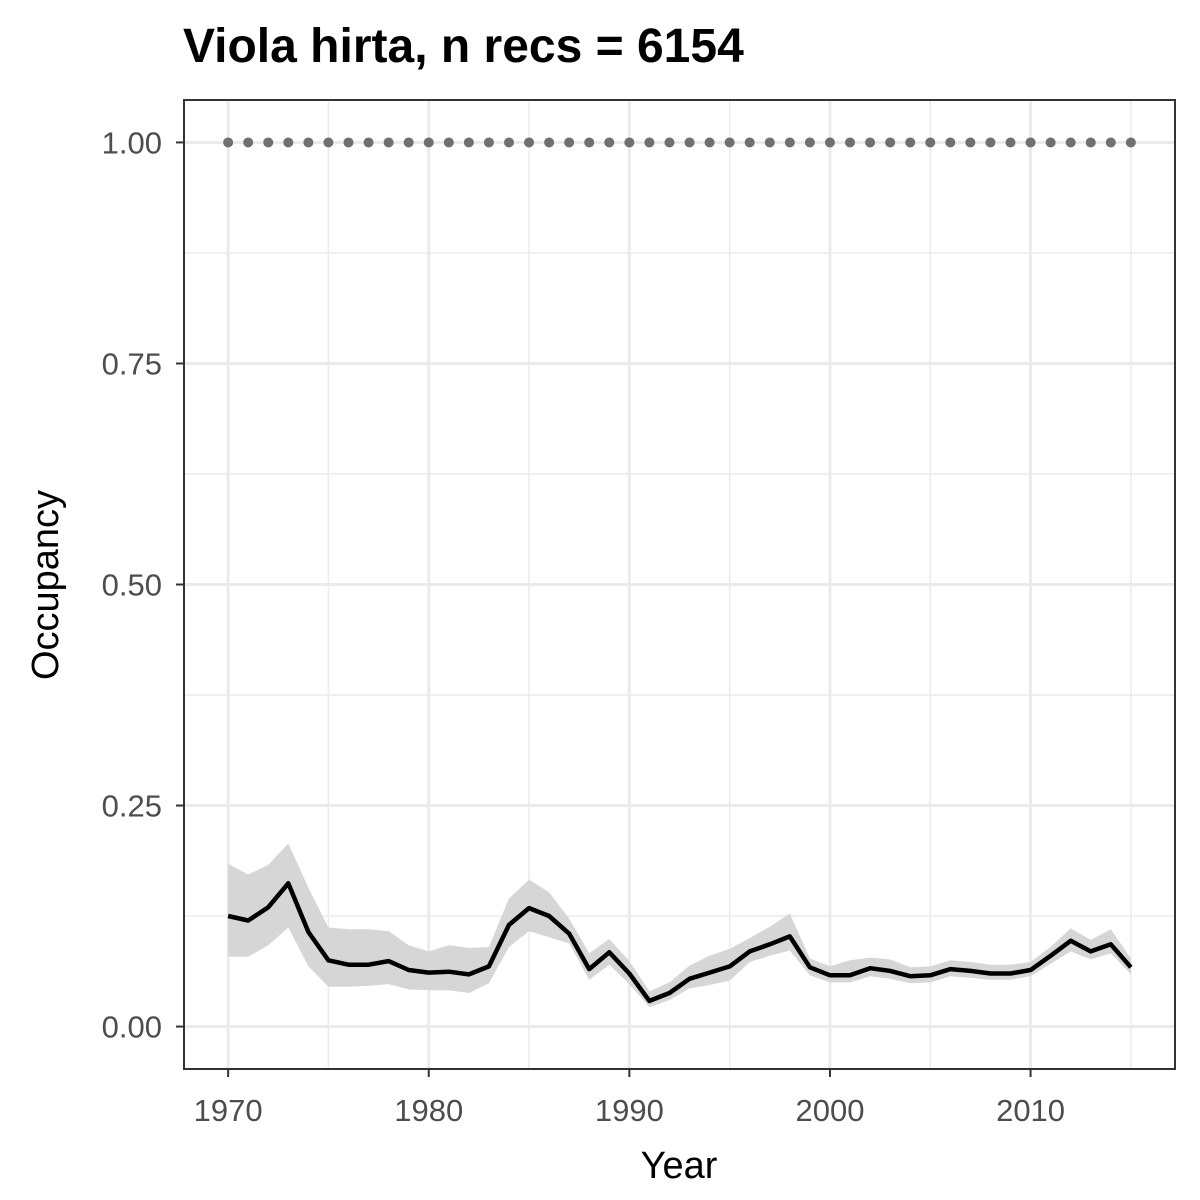 This screenshot has width=1200, height=1200. Describe the element at coordinates (132, 142) in the screenshot. I see `y-tick-label: 1.00` at that location.